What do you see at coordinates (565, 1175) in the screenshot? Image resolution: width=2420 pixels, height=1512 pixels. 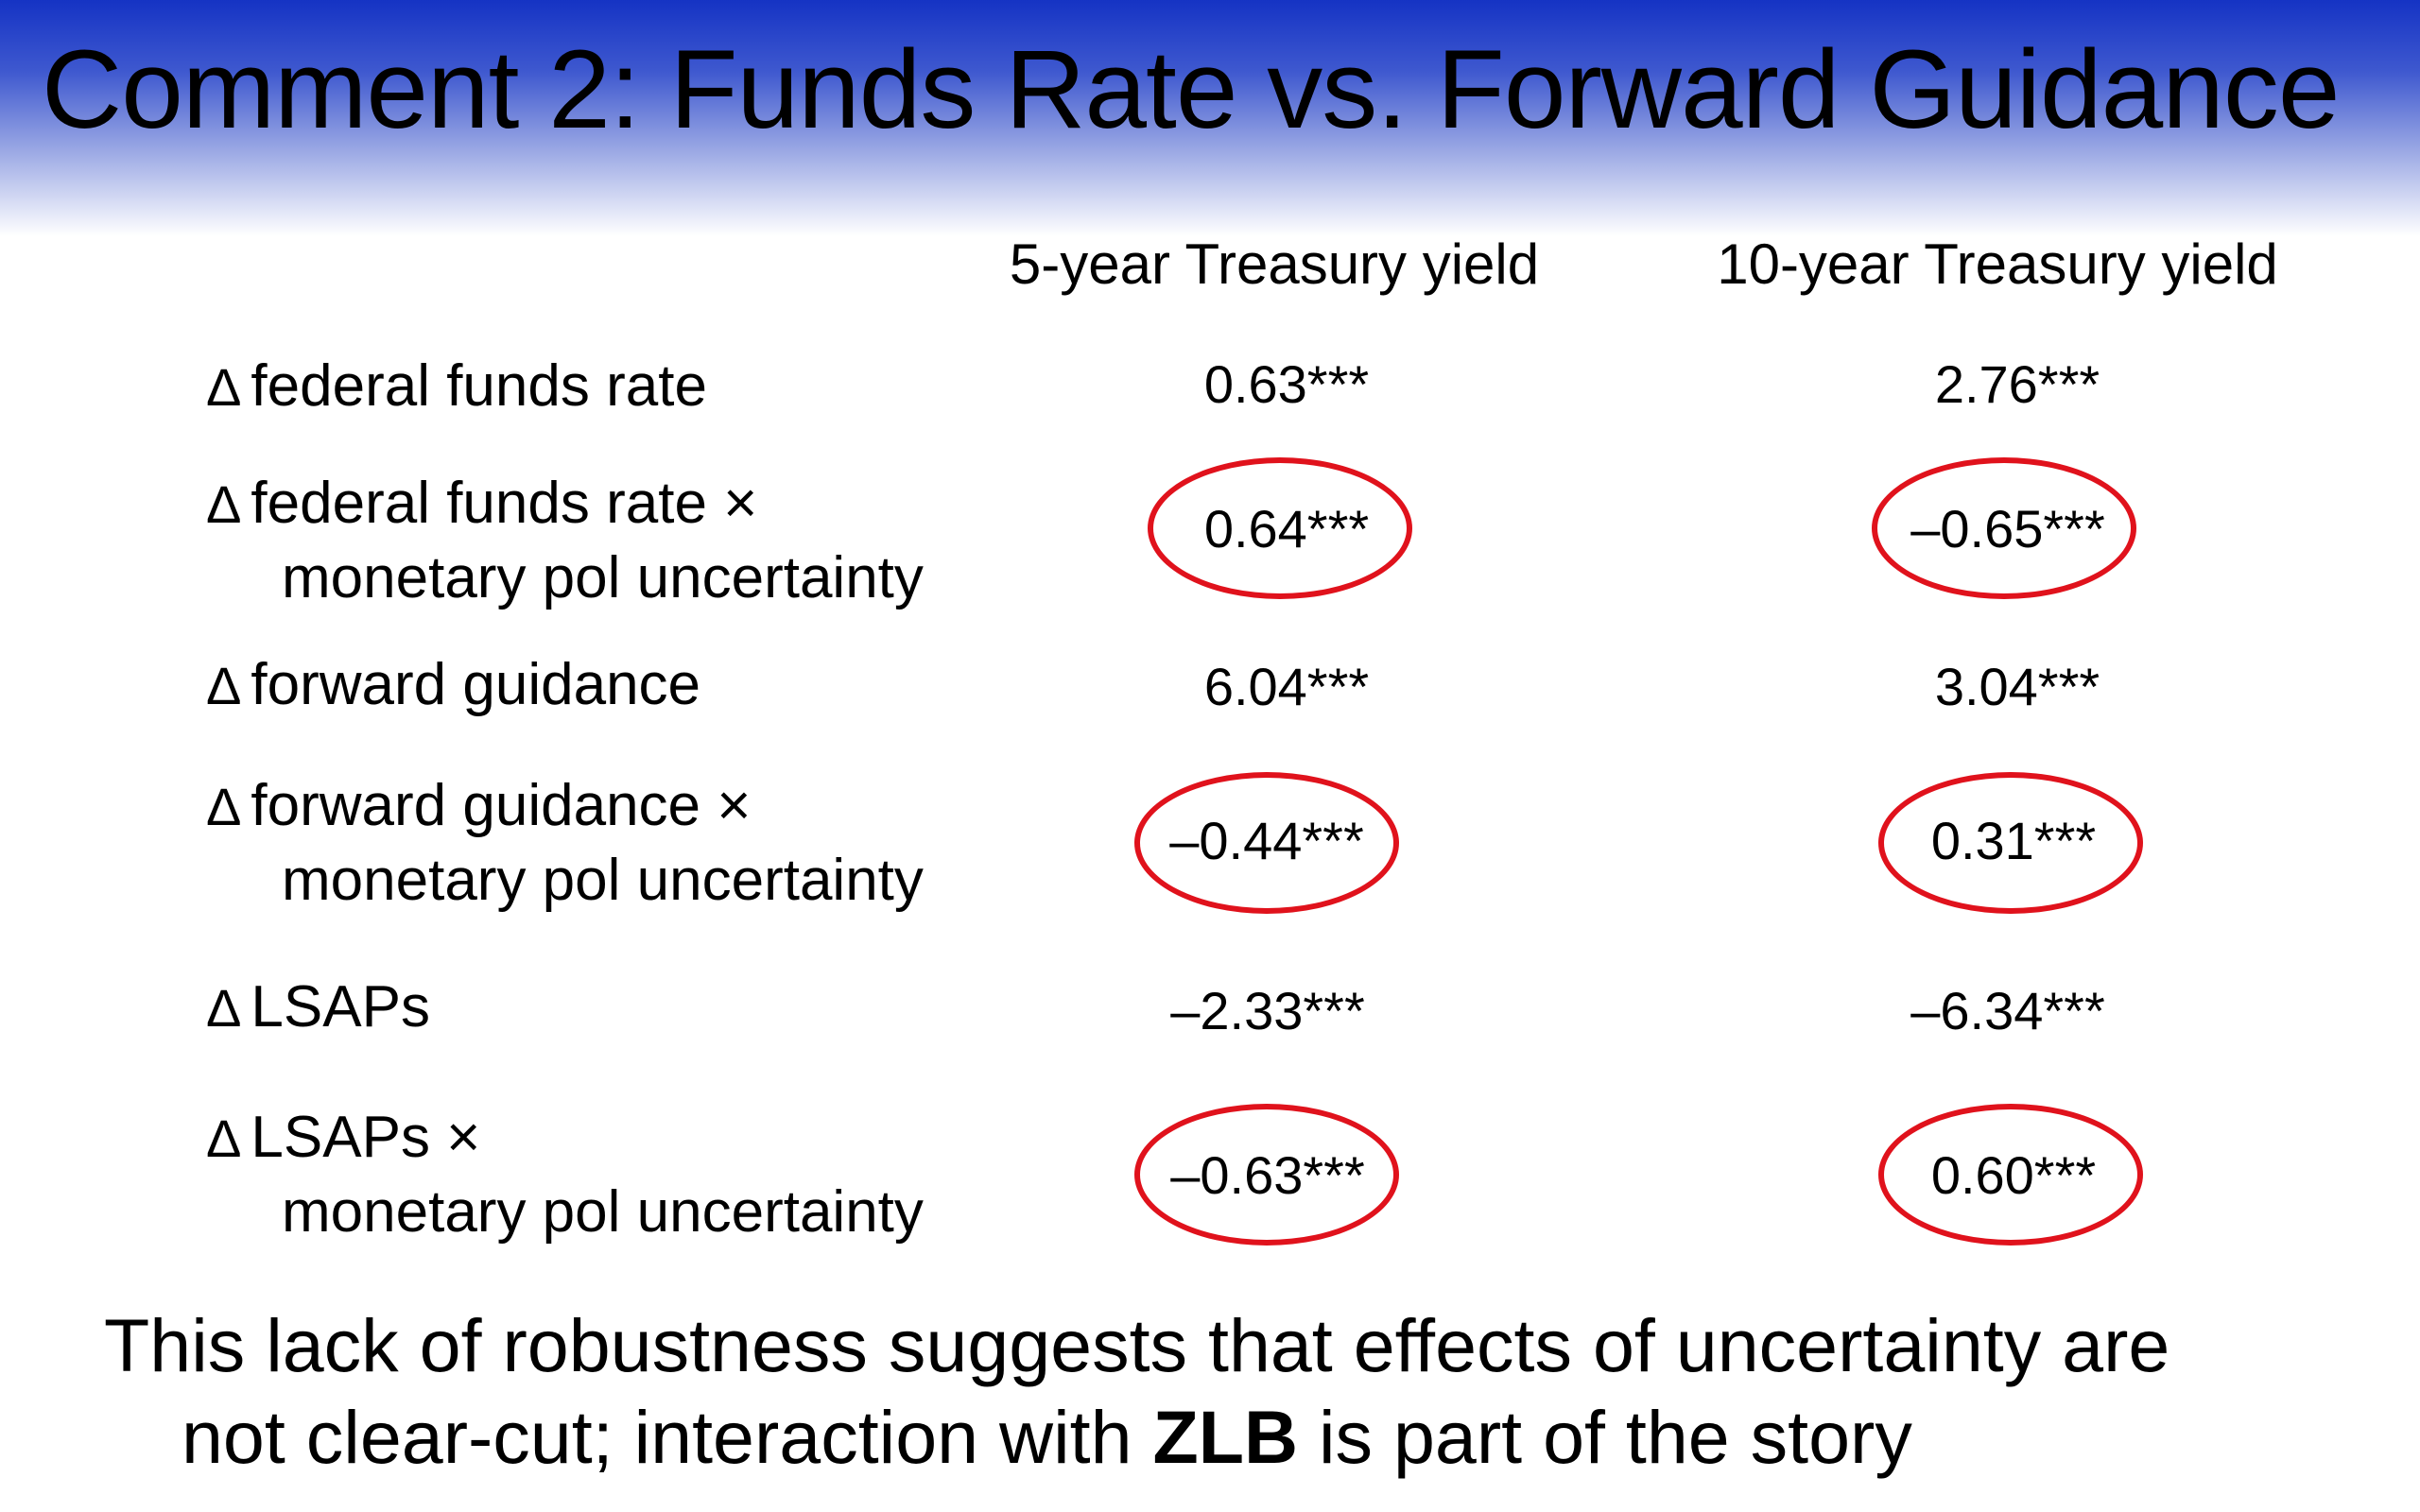 I see `row-label-lsaps-uncertainty: Δ LSAPs × monetary pol uncertainty` at bounding box center [565, 1175].